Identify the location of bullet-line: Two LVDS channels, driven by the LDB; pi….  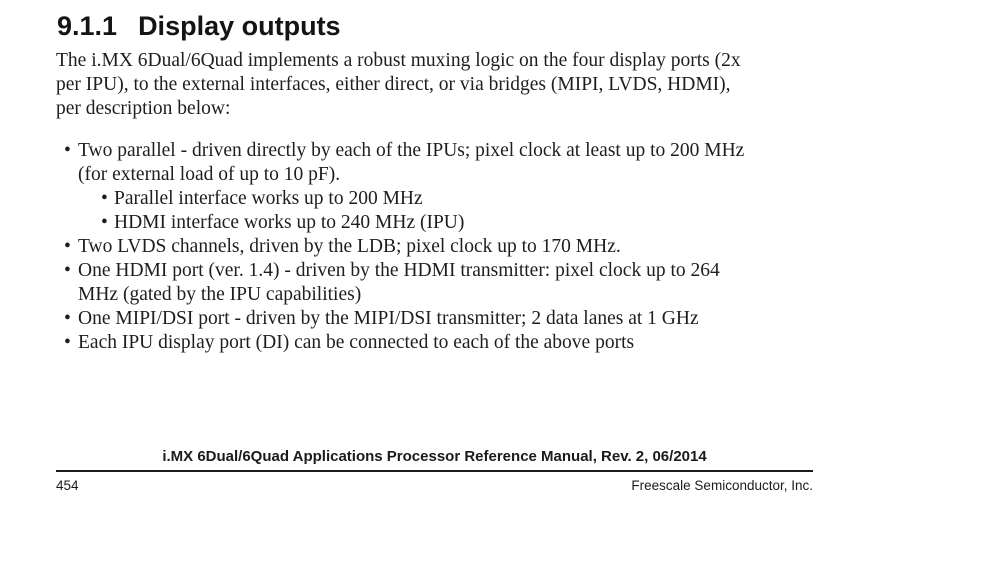
(349, 246).